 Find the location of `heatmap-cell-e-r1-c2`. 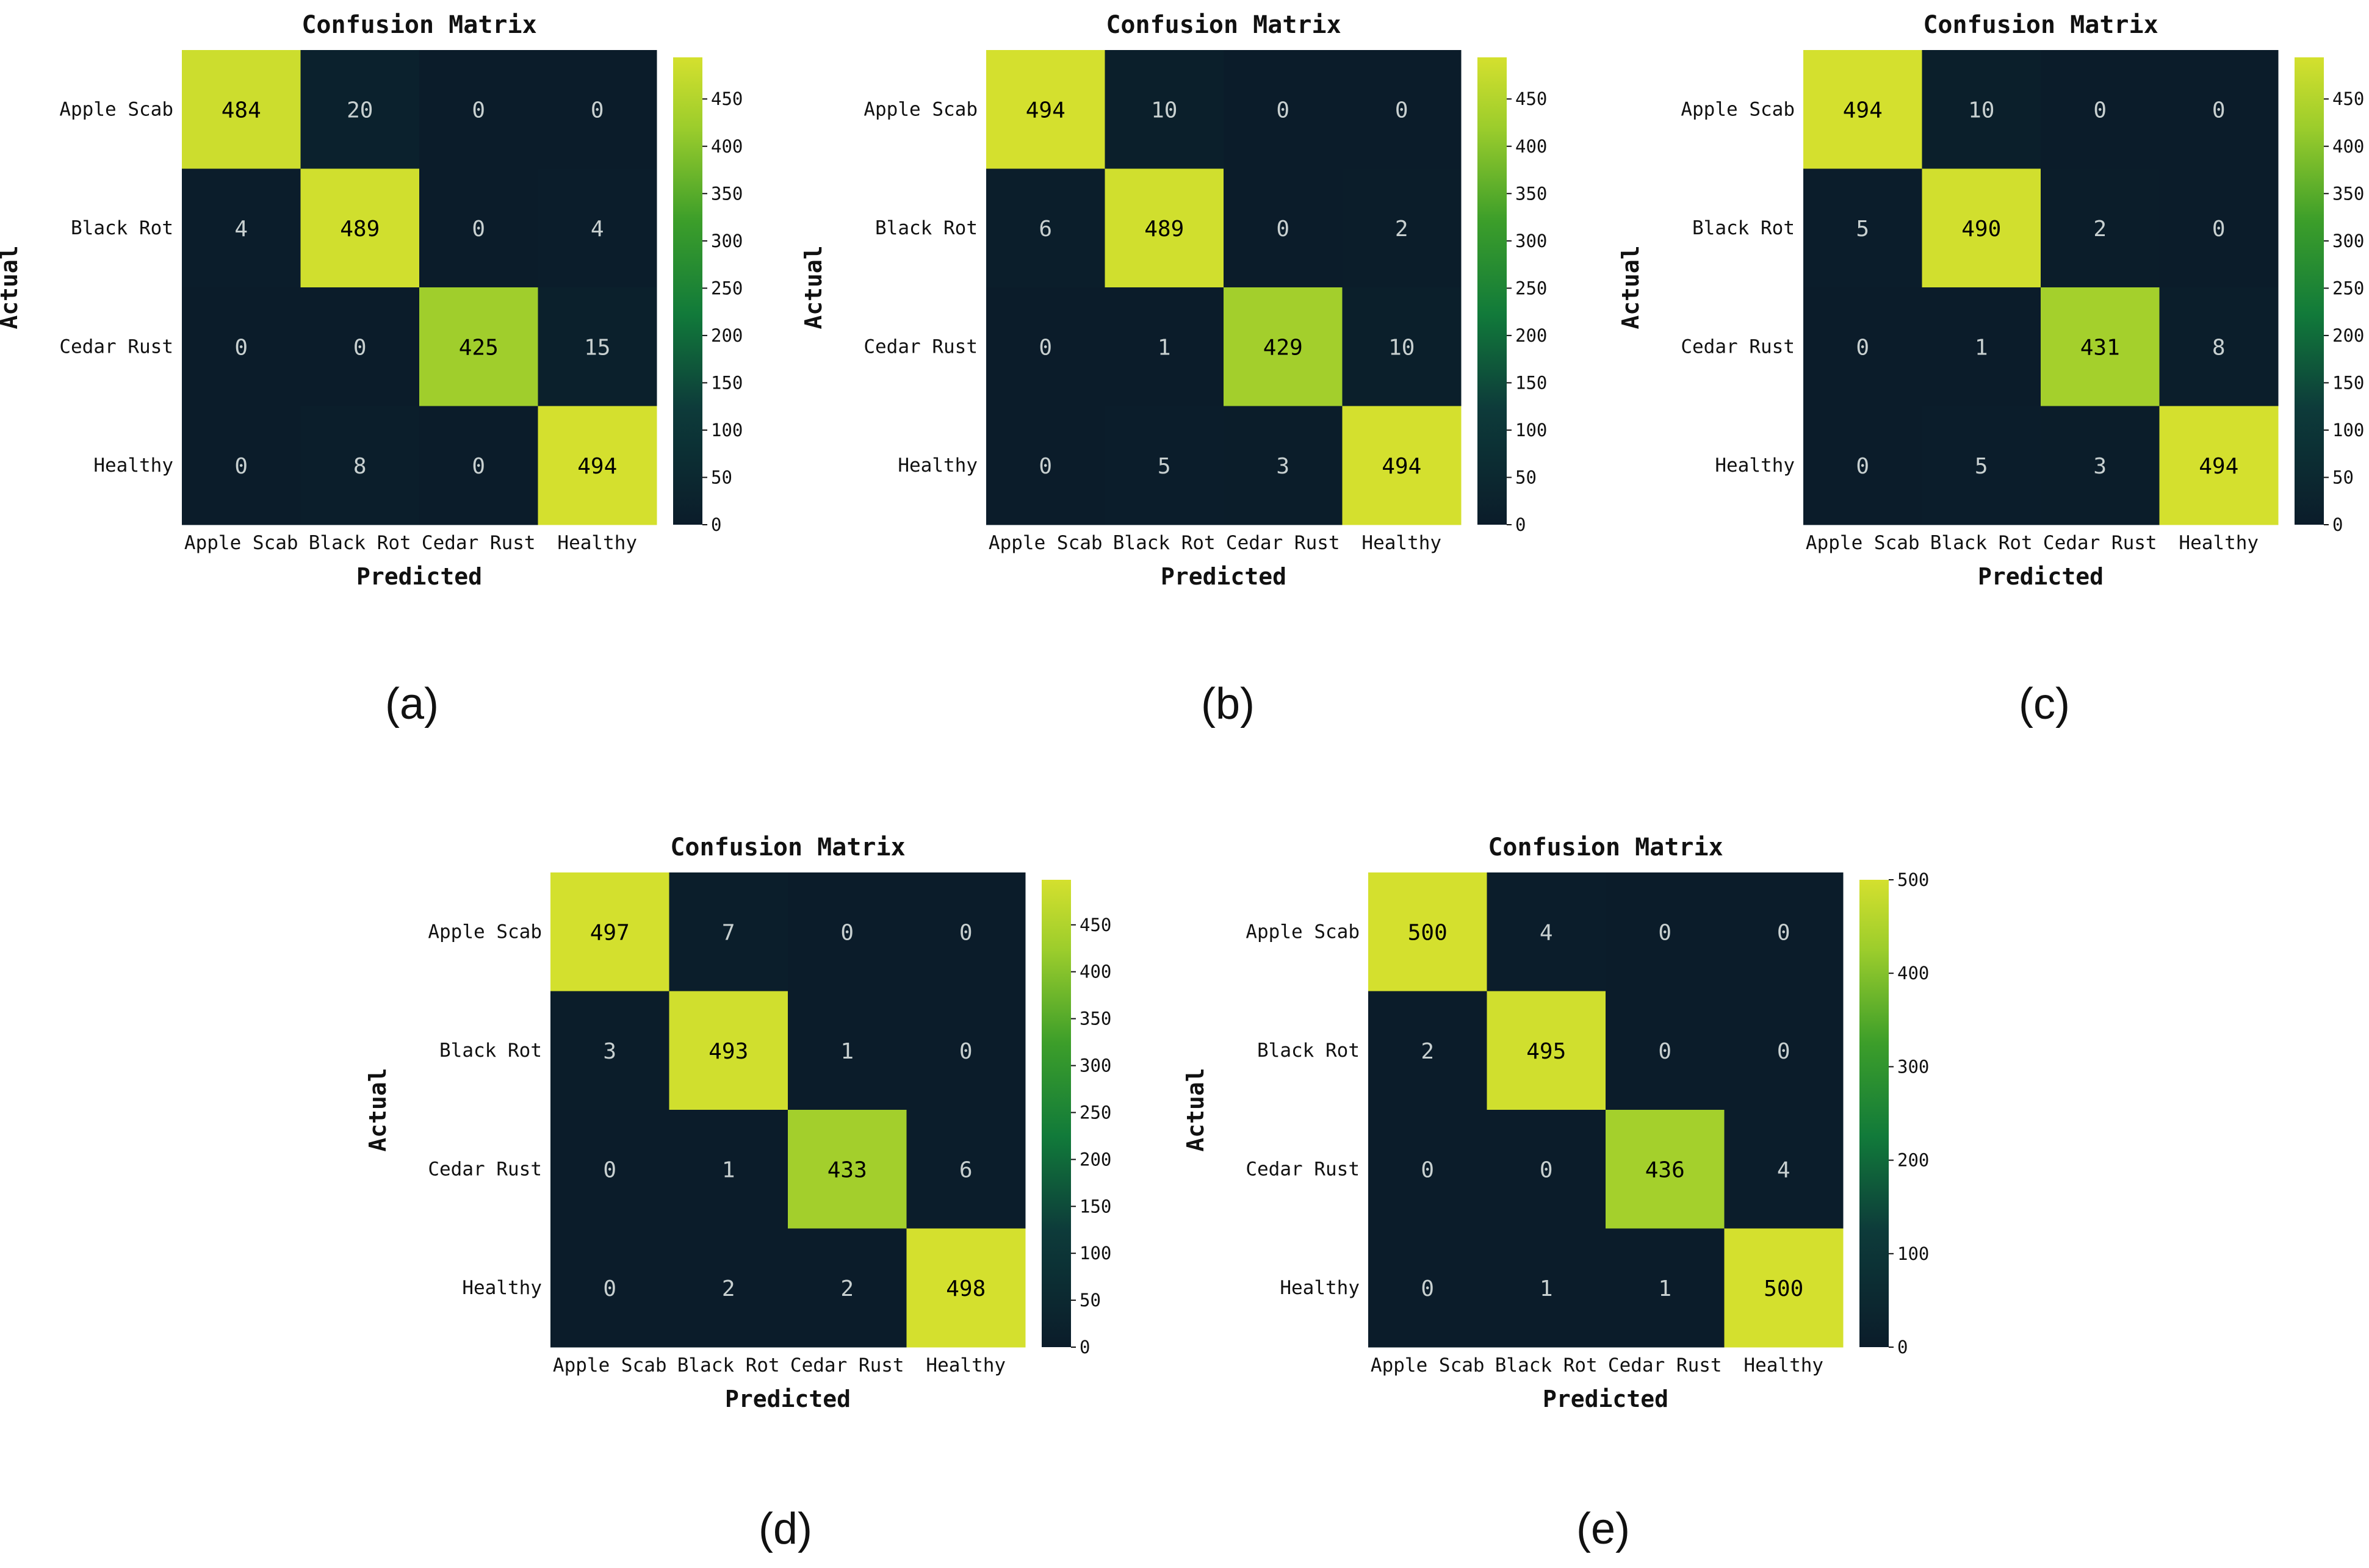

heatmap-cell-e-r1-c2 is located at coordinates (1665, 1050).